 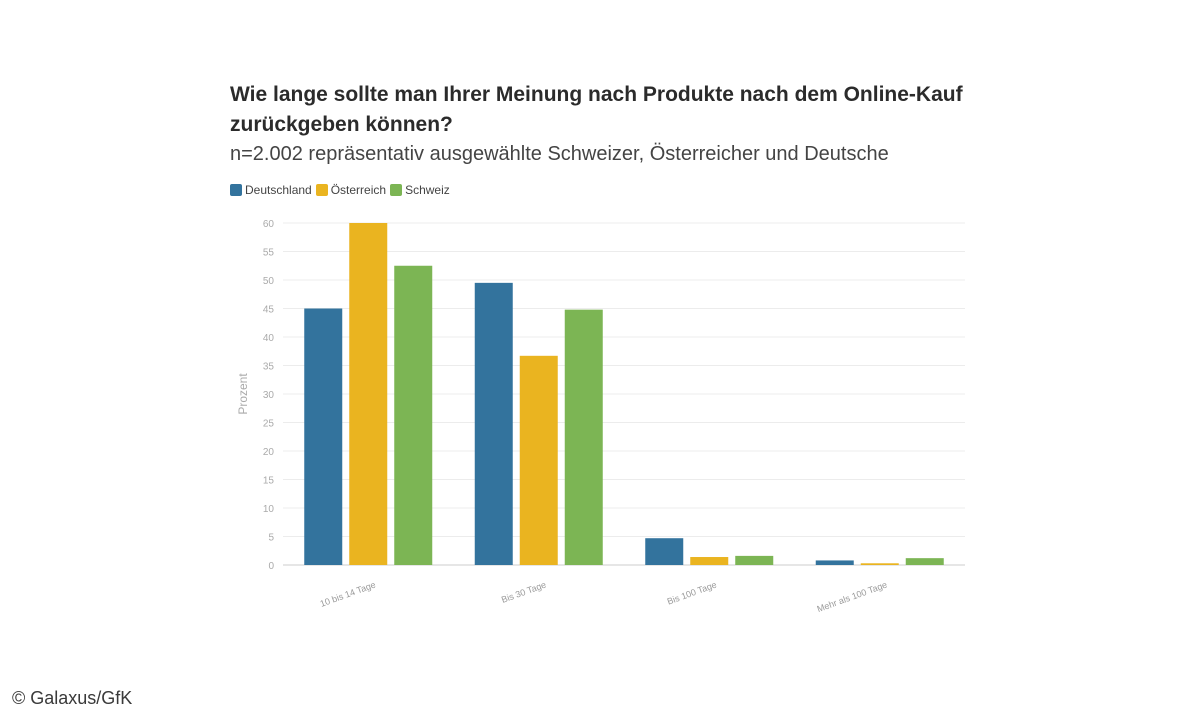 What do you see at coordinates (523, 591) in the screenshot?
I see `x-tick-label: Bis 30 Tage` at bounding box center [523, 591].